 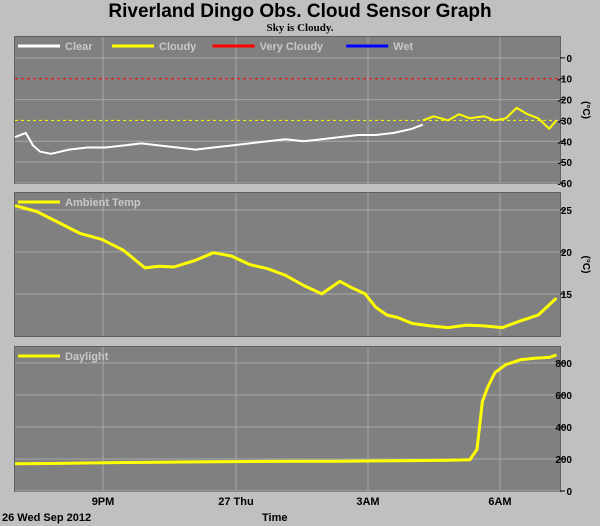 What do you see at coordinates (565, 101) in the screenshot?
I see `ytick-label-sky-temperature: -20` at bounding box center [565, 101].